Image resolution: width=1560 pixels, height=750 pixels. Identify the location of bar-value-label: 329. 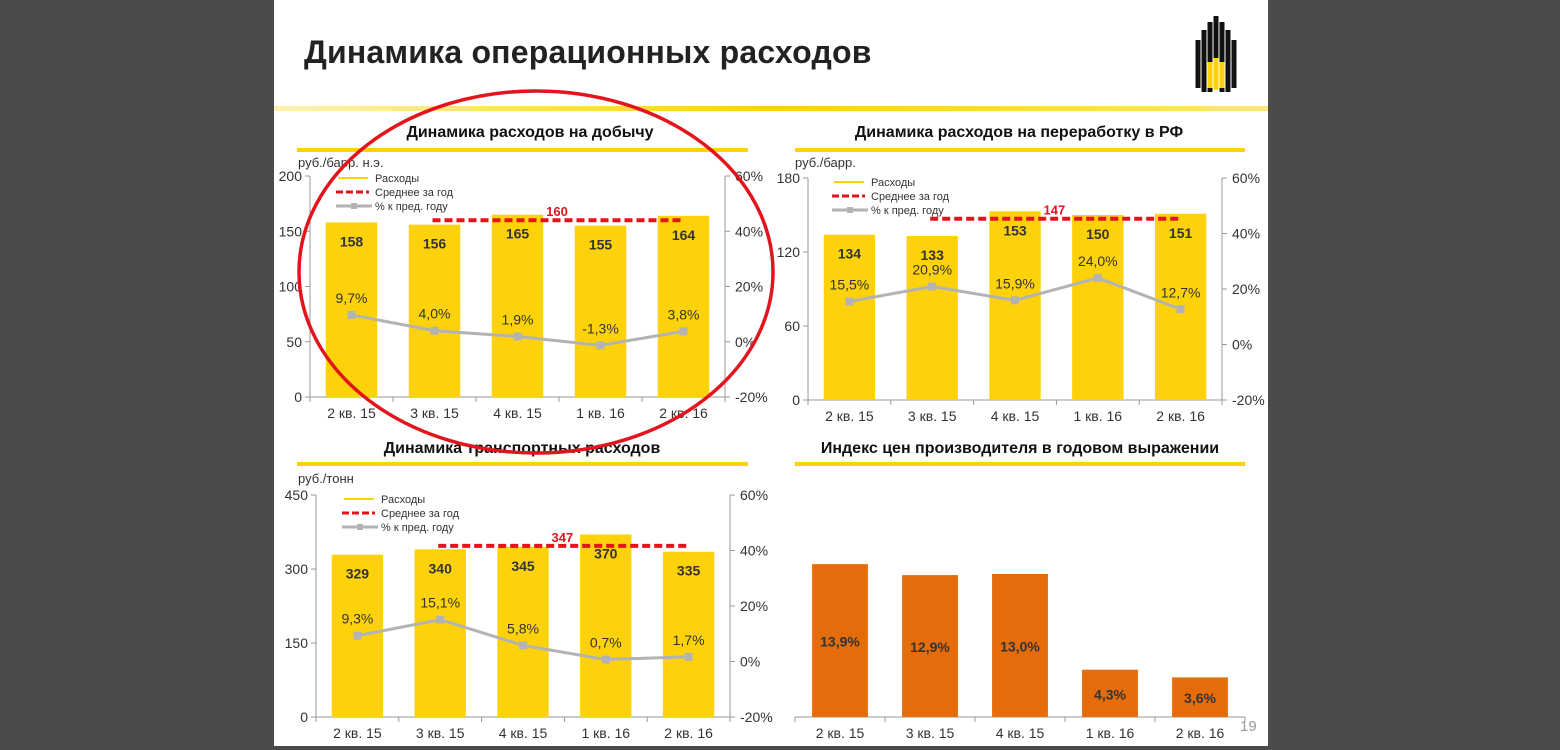
(358, 574).